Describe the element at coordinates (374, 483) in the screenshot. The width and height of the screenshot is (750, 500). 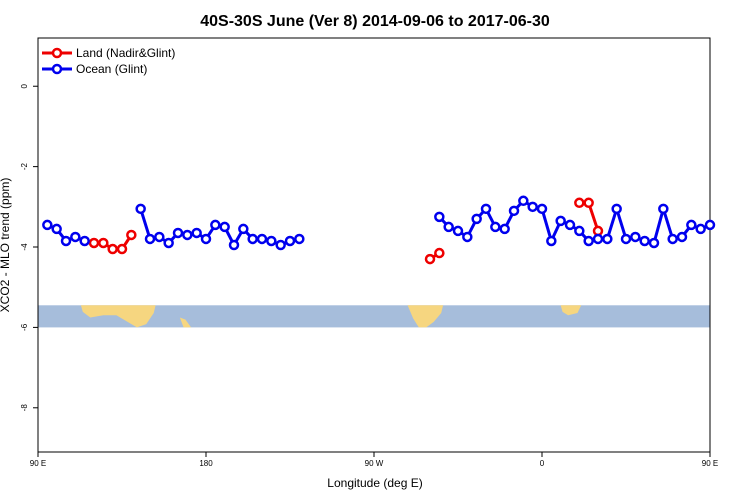
I see `x-axis-label: Longitude (deg E)` at that location.